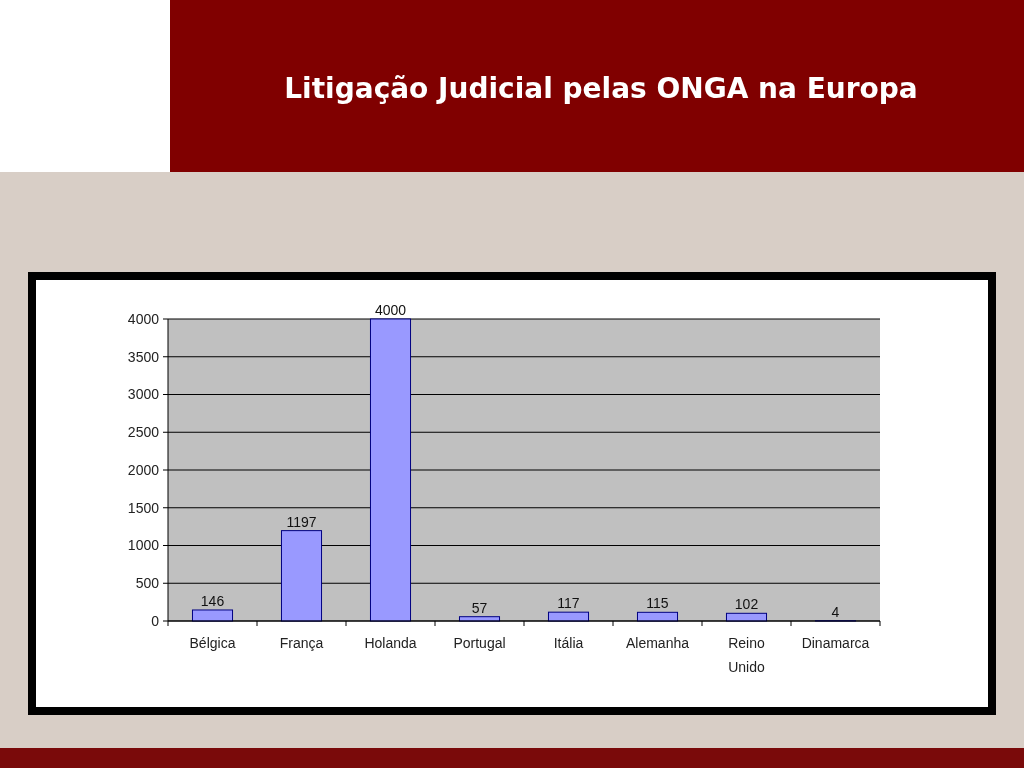 The height and width of the screenshot is (768, 1024). I want to click on data-label: 57, so click(479, 607).